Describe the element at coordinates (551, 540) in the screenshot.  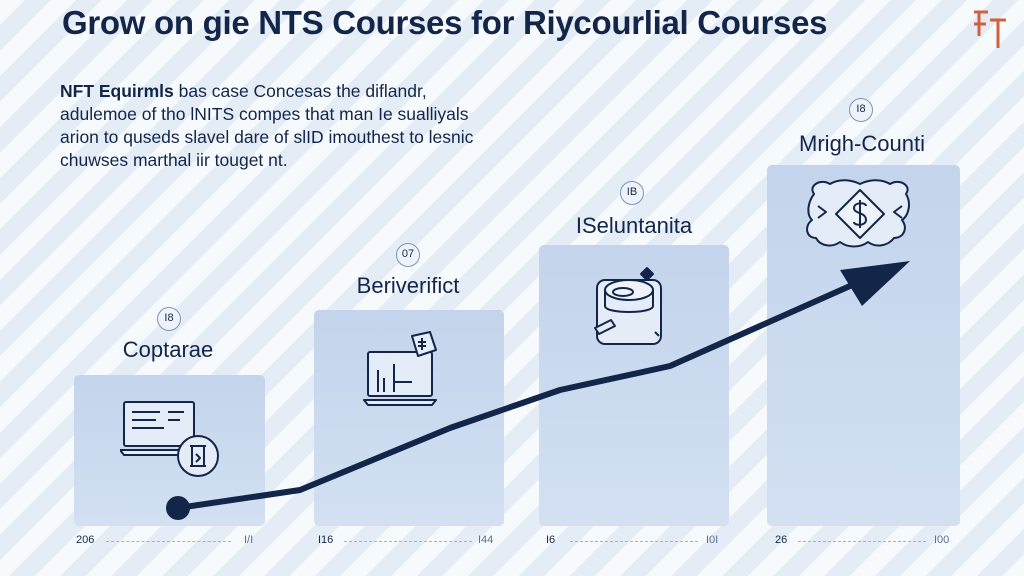
I see `step-3-start-label: I6` at that location.